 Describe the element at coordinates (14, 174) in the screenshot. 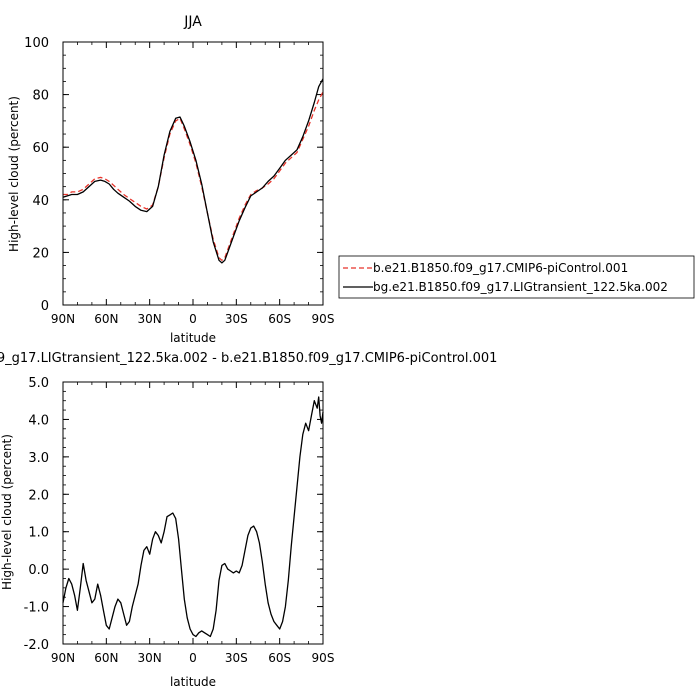

I see `top-y-axis-label: High-level cloud (percent)` at that location.